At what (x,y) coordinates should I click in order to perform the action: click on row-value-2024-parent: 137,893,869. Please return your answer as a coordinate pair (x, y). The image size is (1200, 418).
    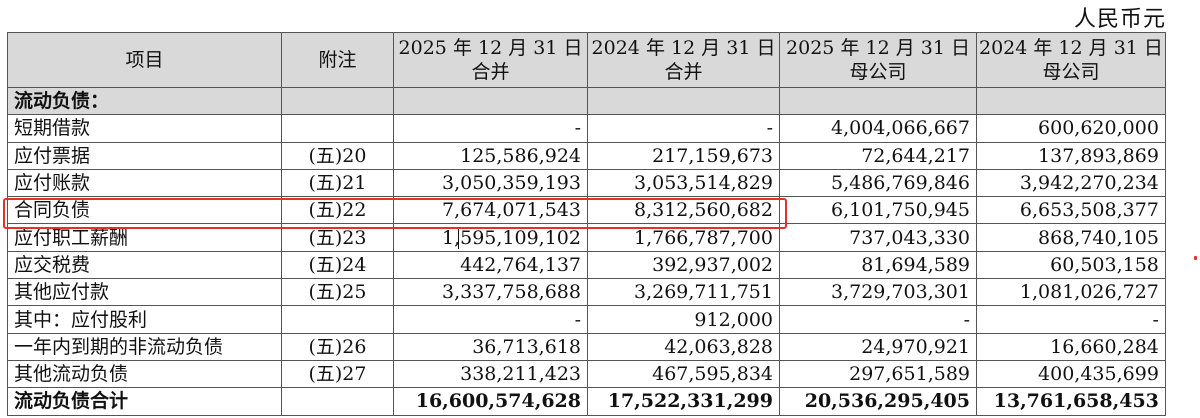
    Looking at the image, I should click on (1071, 155).